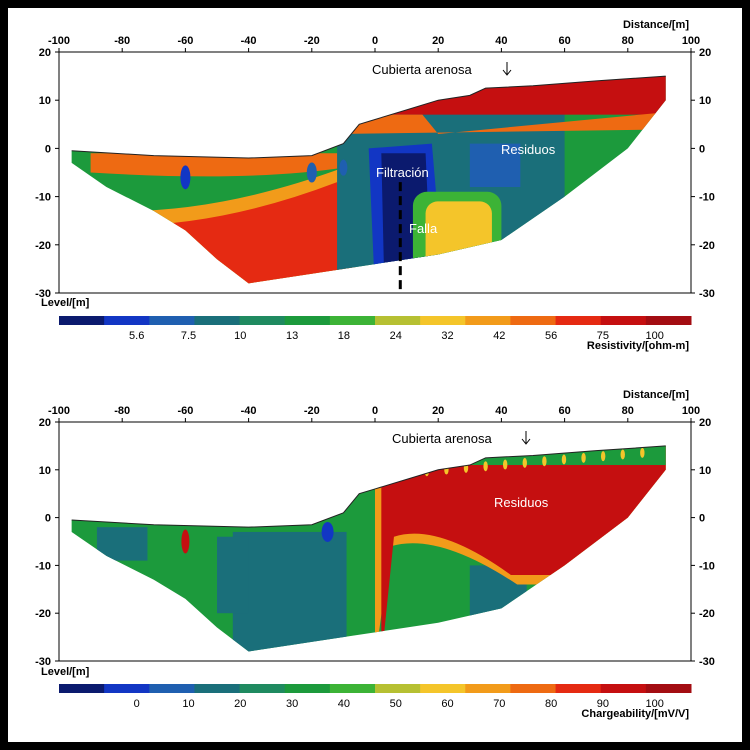  What do you see at coordinates (447, 336) in the screenshot?
I see `colorbar-tick-label: 32` at bounding box center [447, 336].